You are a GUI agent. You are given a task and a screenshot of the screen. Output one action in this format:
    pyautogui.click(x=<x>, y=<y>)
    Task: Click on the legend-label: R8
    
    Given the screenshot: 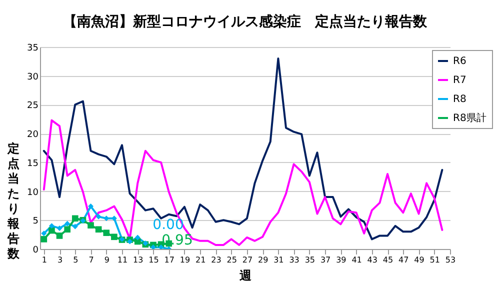 What is the action you would take?
    pyautogui.click(x=459, y=99)
    